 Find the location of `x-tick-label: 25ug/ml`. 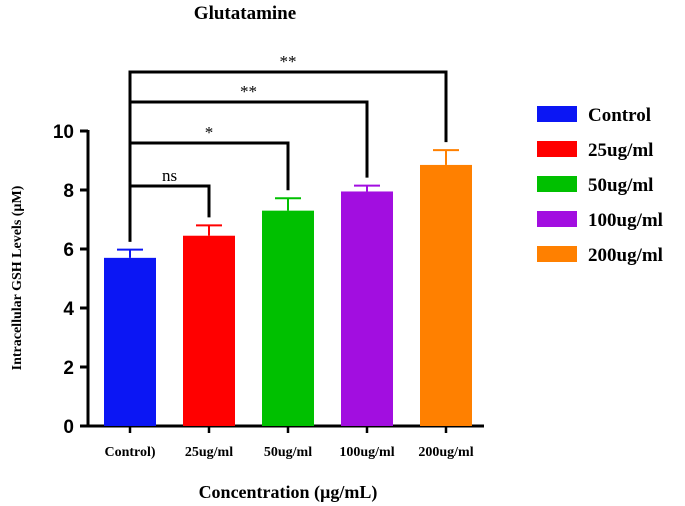

x-tick-label: 25ug/ml is located at coordinates (209, 452).